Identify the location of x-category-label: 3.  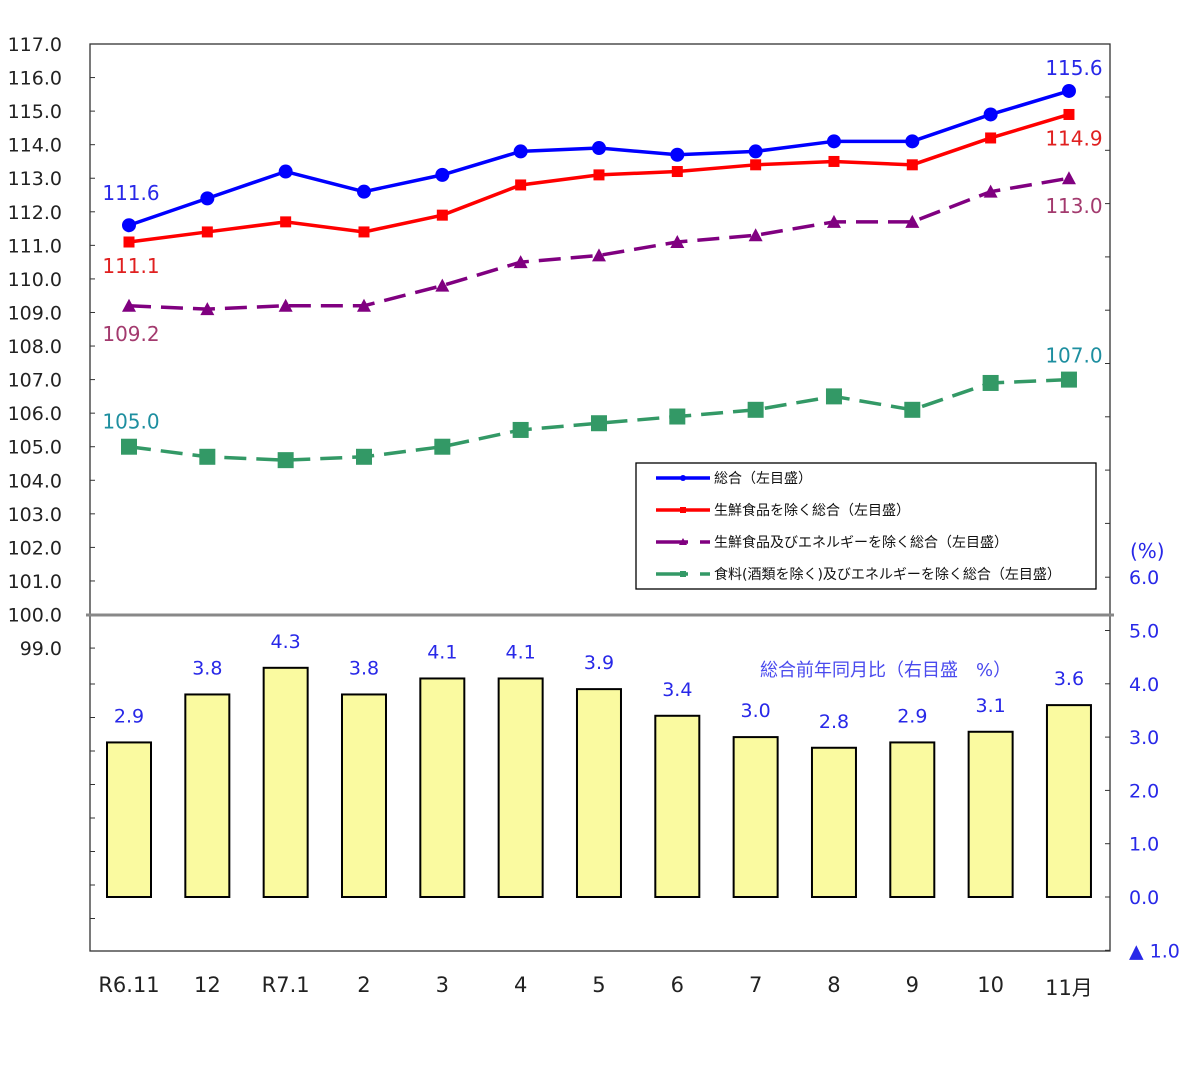
(442, 985).